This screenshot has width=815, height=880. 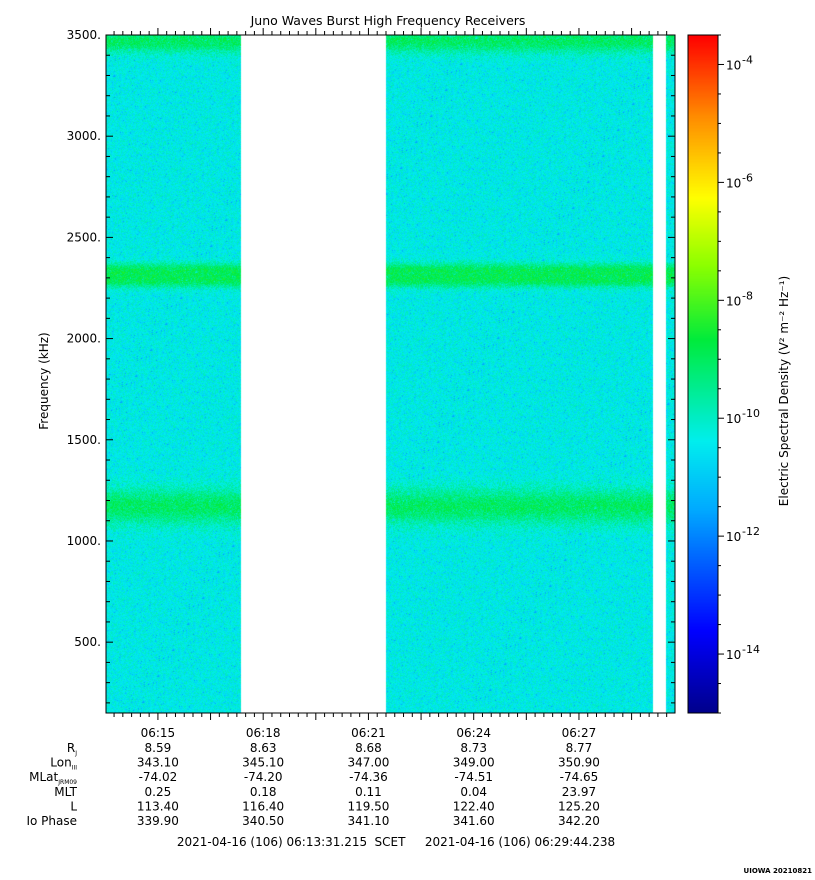 I want to click on ephemeris-row-label: Io Phase, so click(x=51, y=821).